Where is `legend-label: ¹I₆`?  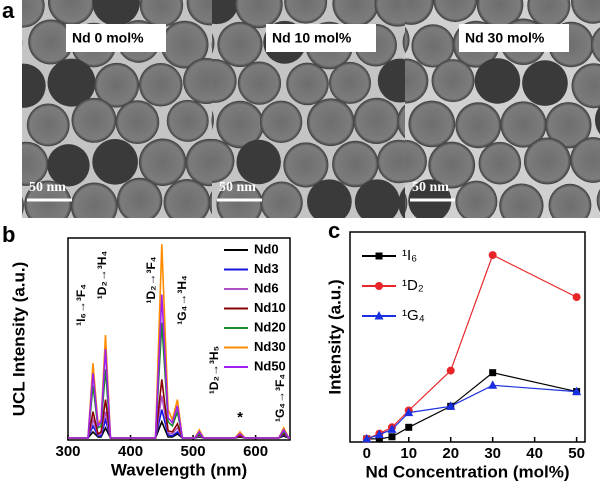
legend-label: ¹I₆ is located at coordinates (409, 255).